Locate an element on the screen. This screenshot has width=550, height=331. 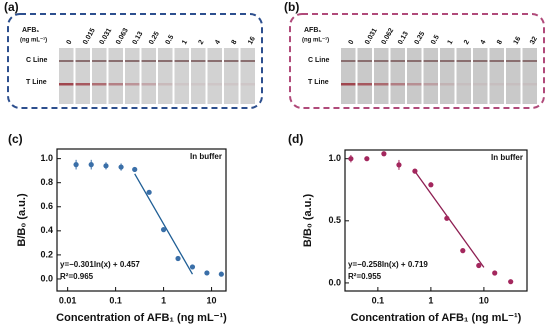
y-tick-label: 0.6 is located at coordinates (46, 206).